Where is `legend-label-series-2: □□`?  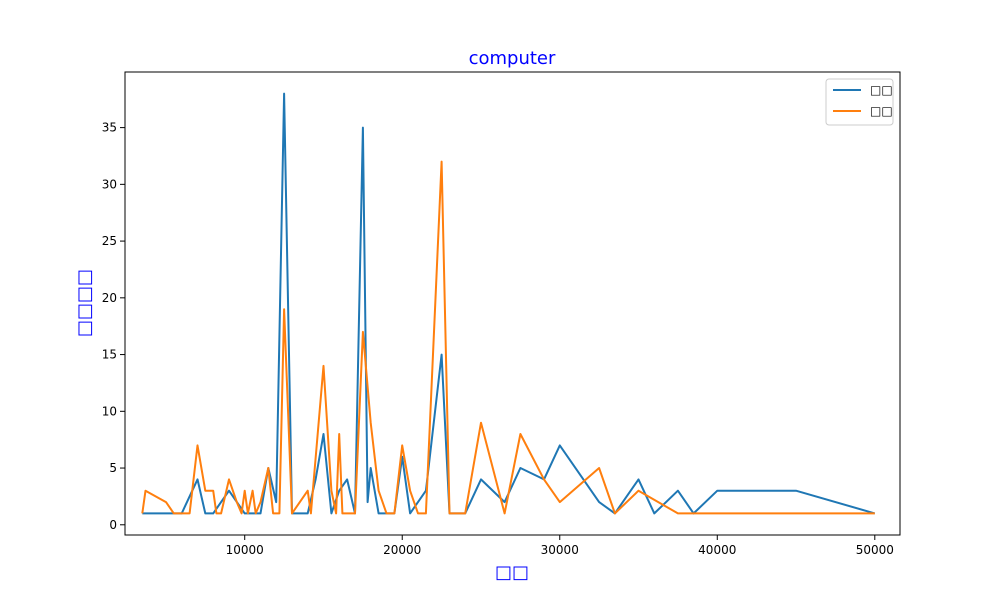
legend-label-series-2: □□ is located at coordinates (881, 111).